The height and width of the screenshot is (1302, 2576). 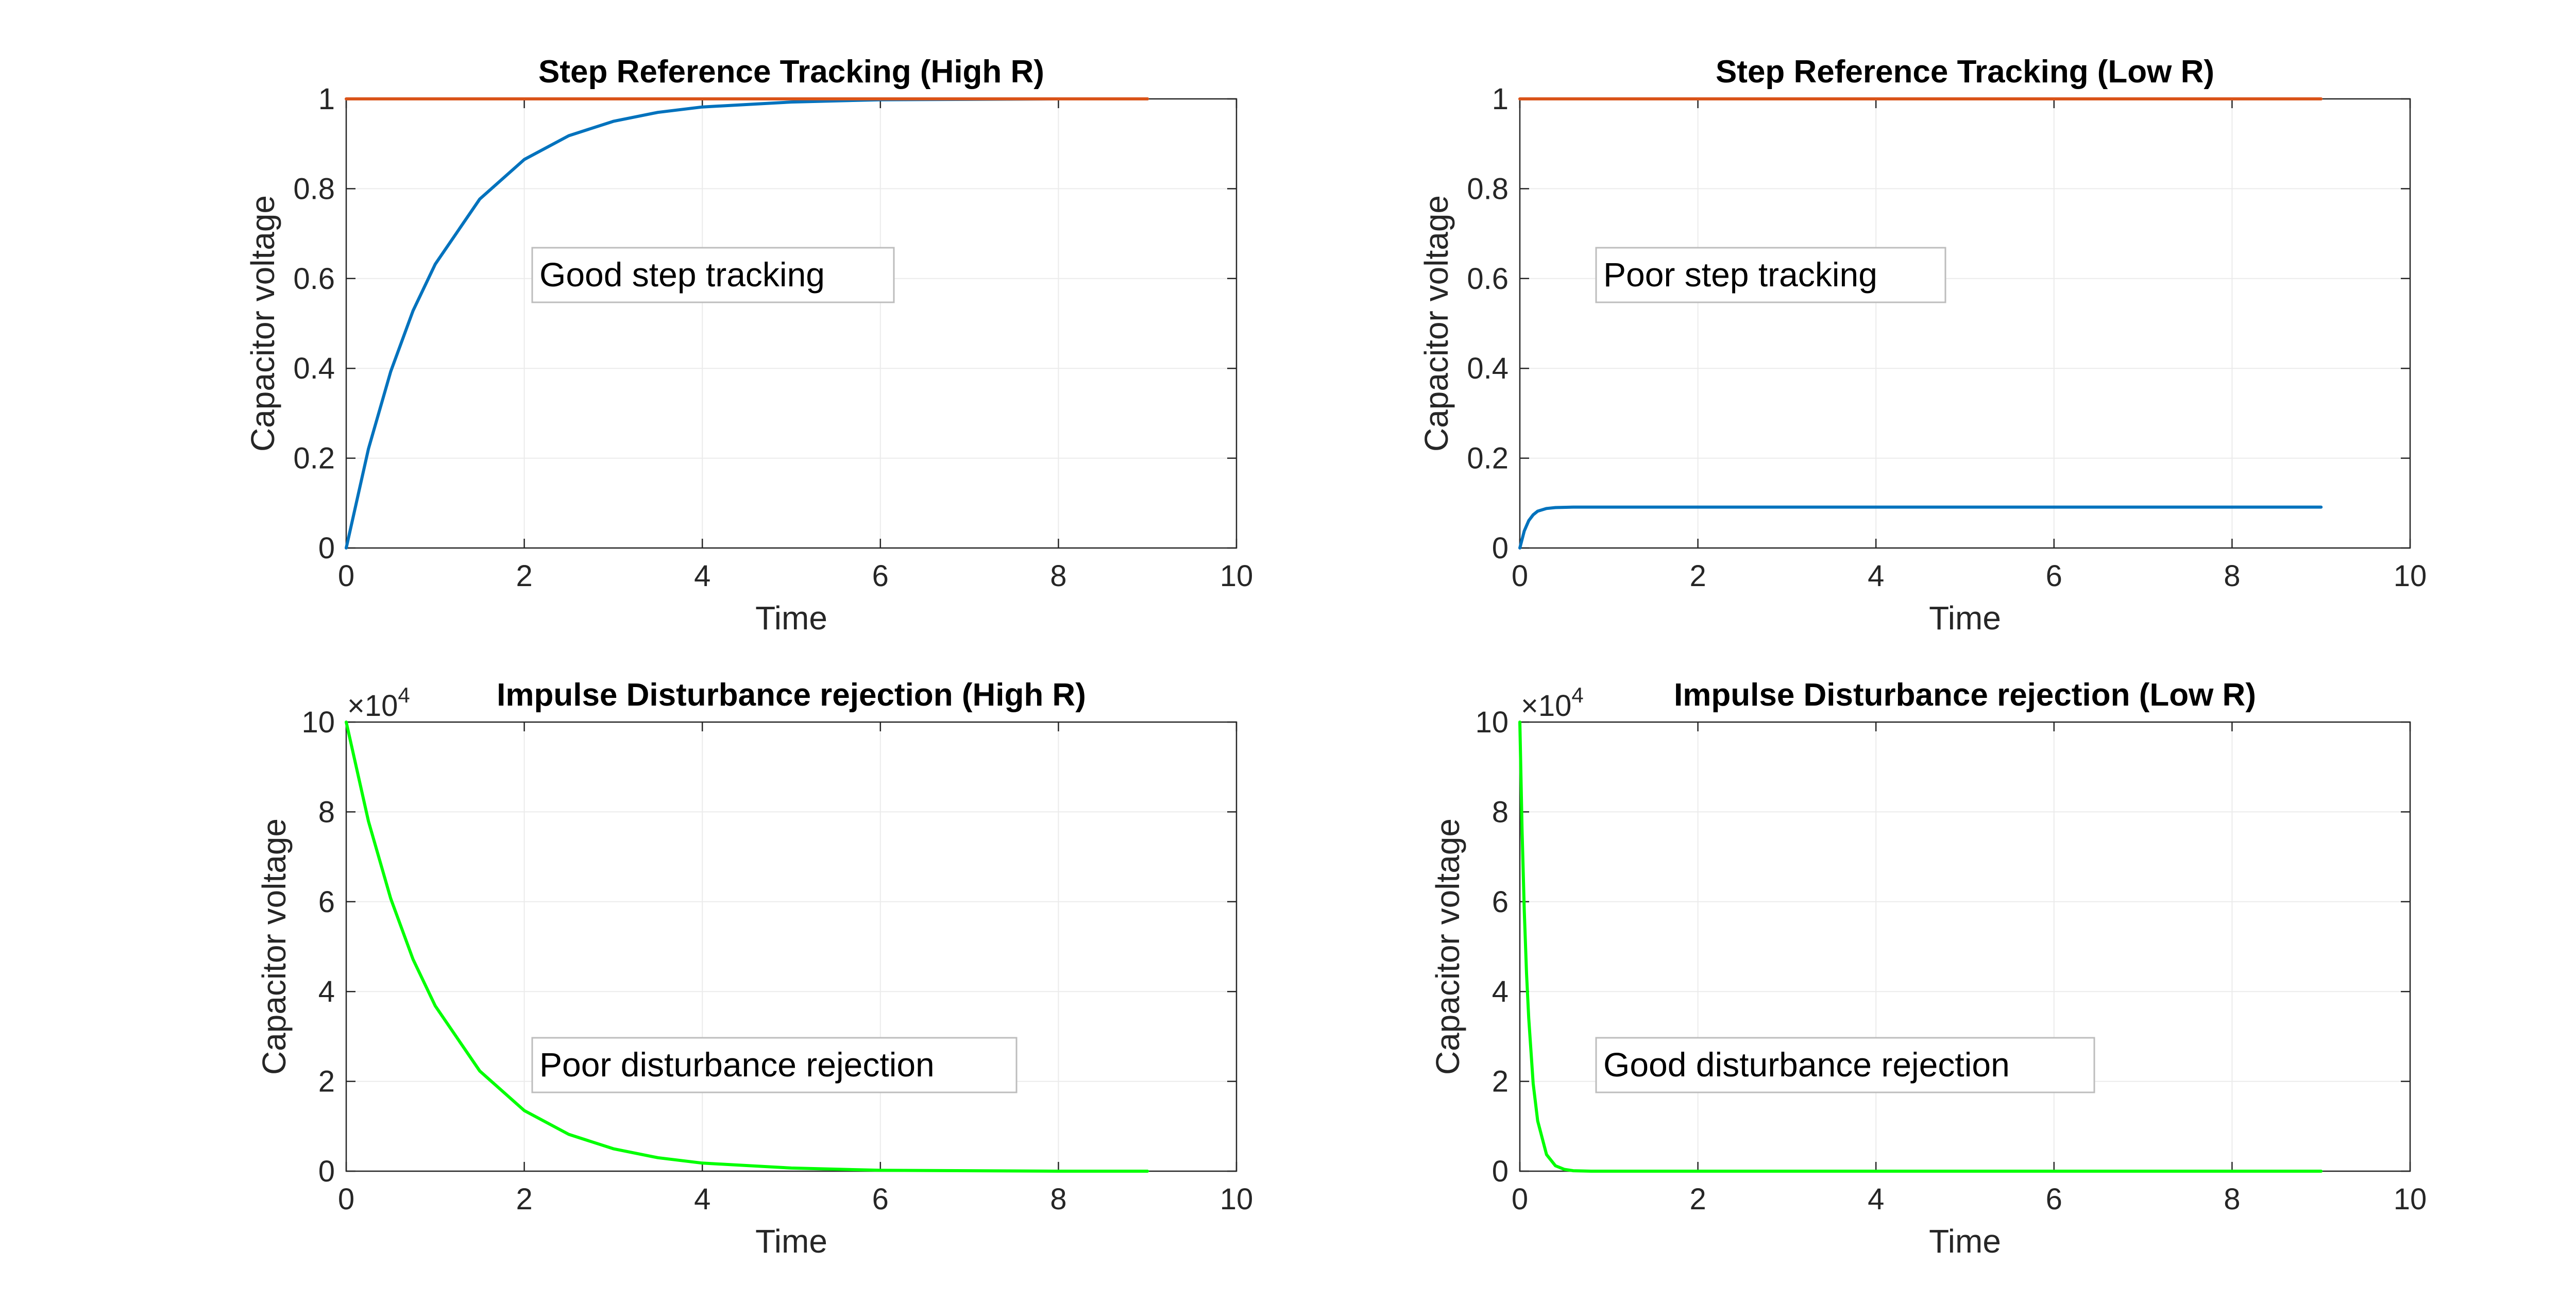 What do you see at coordinates (1806, 1065) in the screenshot?
I see `annotation-text: Good disturbance rejection` at bounding box center [1806, 1065].